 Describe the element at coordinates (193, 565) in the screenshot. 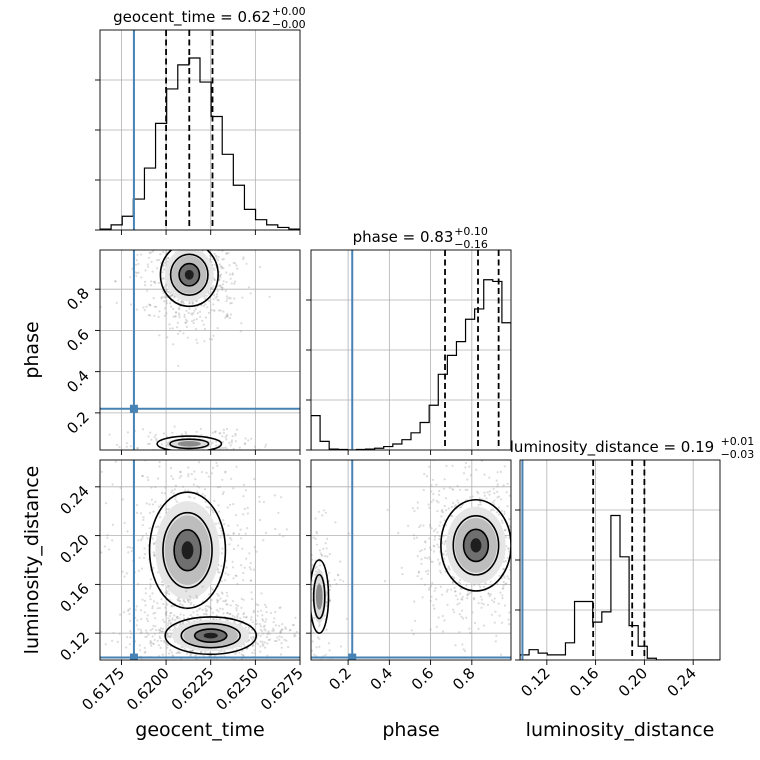

I see `panel-content` at that location.